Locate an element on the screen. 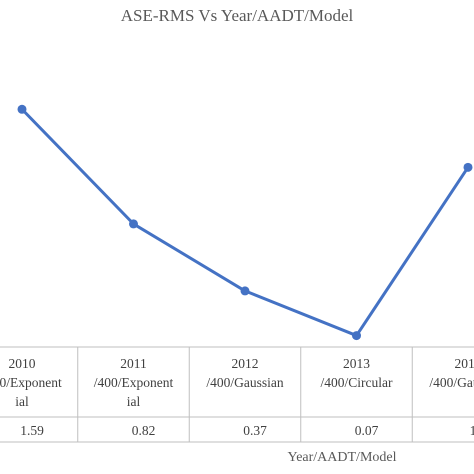 This screenshot has width=474, height=474. category-label: 2011/400/Exponent ial is located at coordinates (134, 382).